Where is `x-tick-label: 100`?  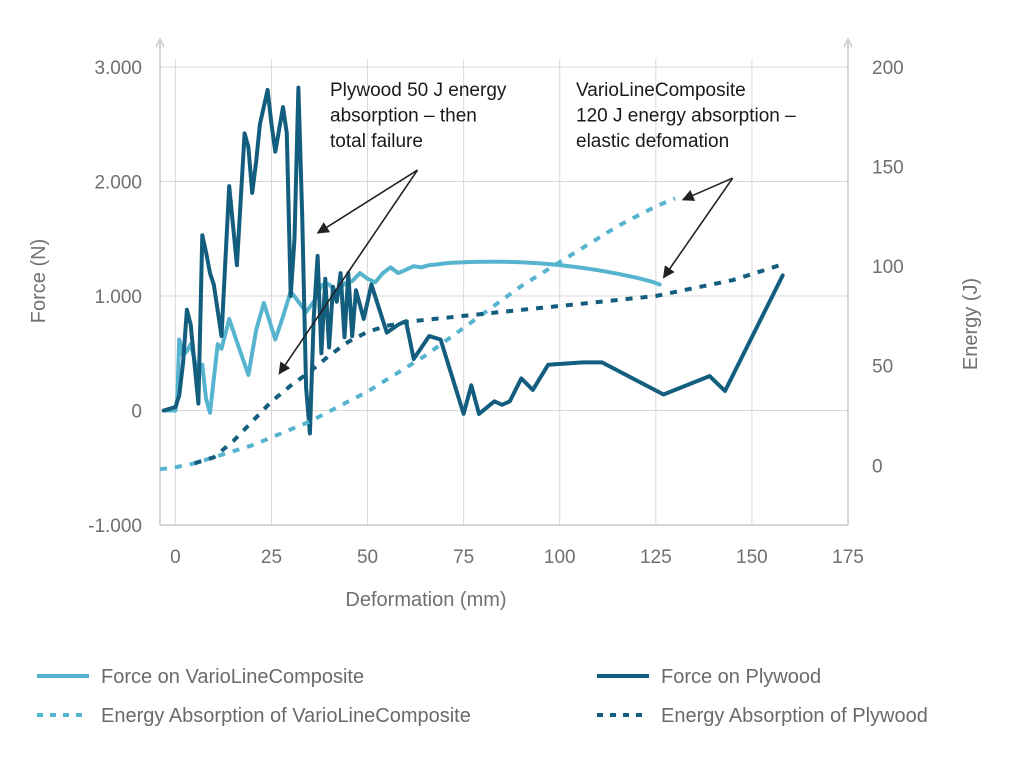
x-tick-label: 100 is located at coordinates (560, 557).